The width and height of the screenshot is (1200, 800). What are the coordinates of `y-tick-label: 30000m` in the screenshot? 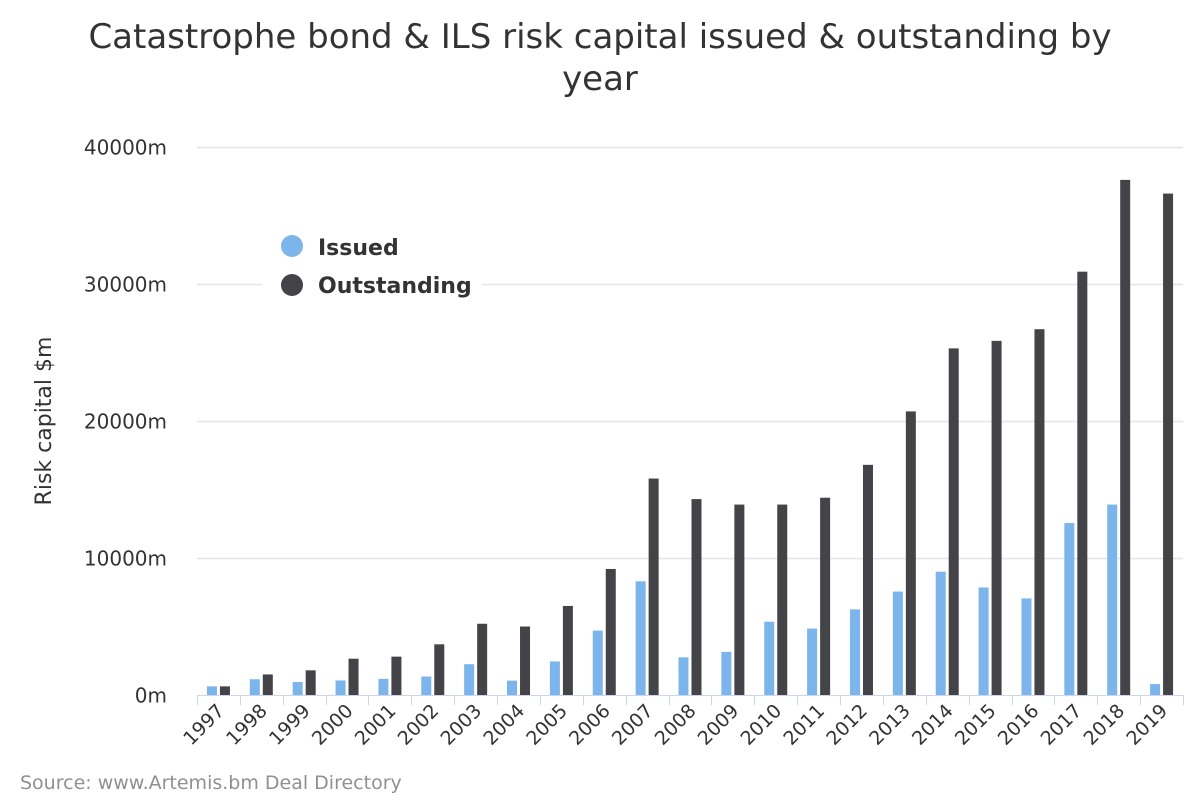 It's located at (125, 285).